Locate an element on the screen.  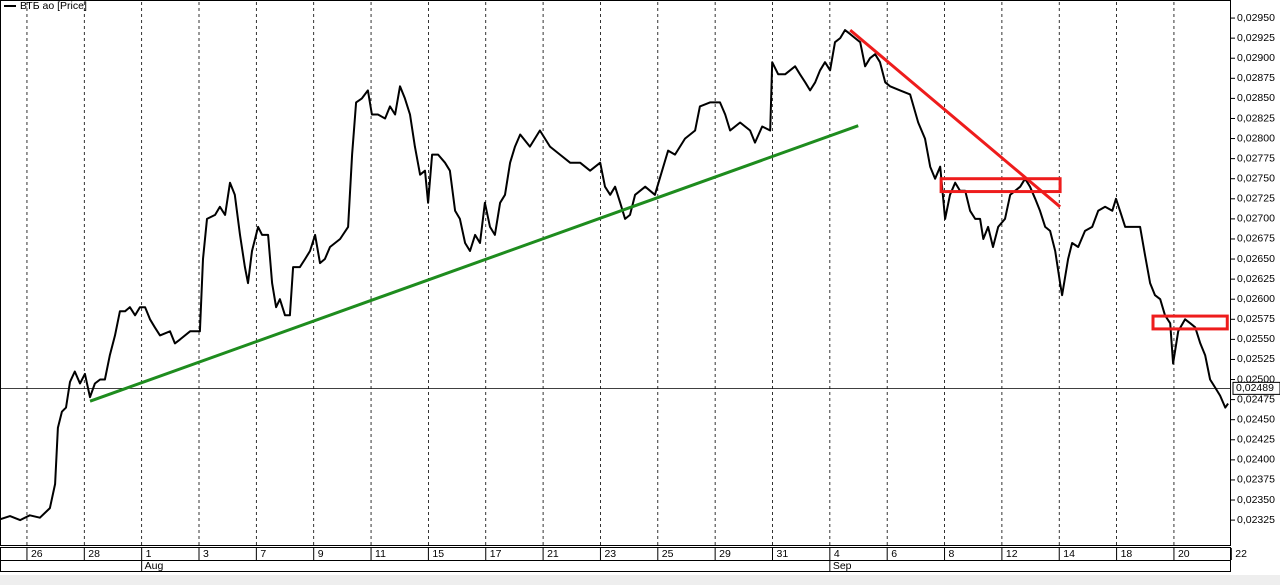
y-tick-label: 0,02475 is located at coordinates (1256, 399).